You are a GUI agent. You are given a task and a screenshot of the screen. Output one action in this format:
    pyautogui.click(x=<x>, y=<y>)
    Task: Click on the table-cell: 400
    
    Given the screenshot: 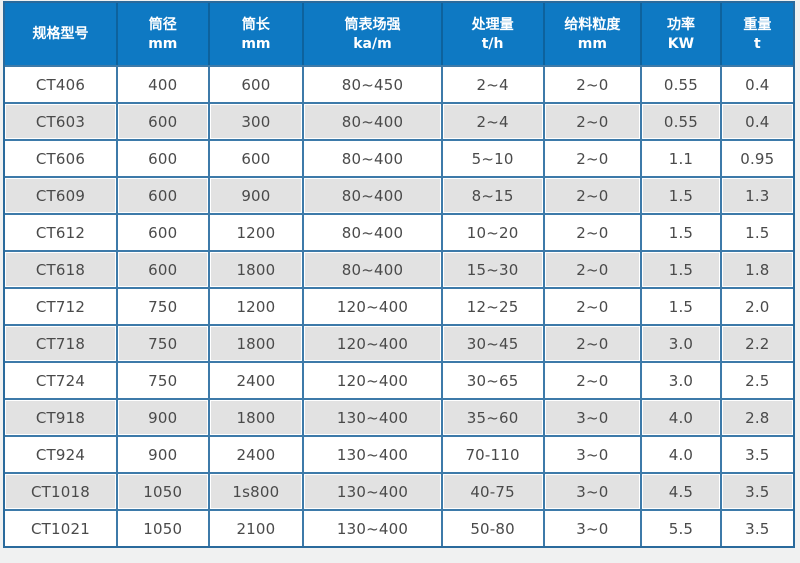 What is the action you would take?
    pyautogui.click(x=161, y=83)
    